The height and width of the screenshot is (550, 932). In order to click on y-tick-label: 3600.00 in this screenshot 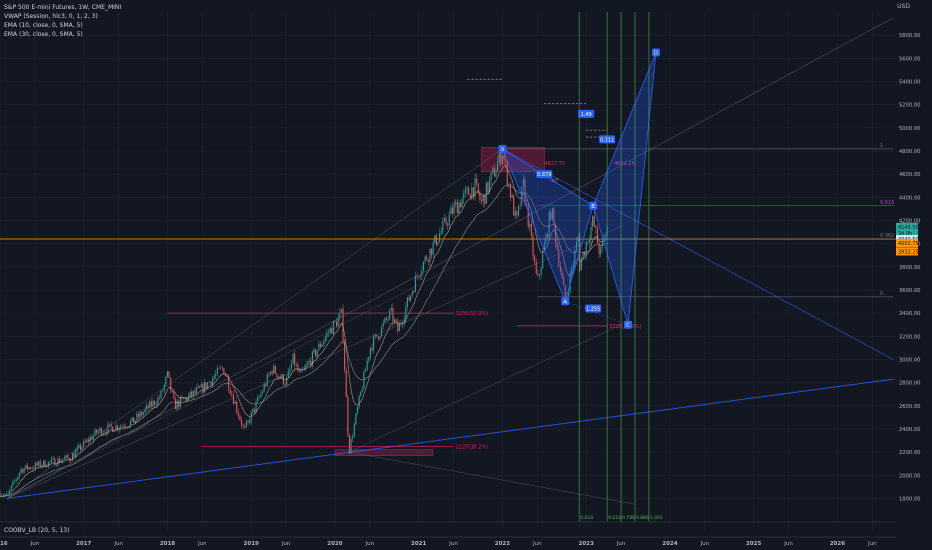, I will do `click(909, 291)`.